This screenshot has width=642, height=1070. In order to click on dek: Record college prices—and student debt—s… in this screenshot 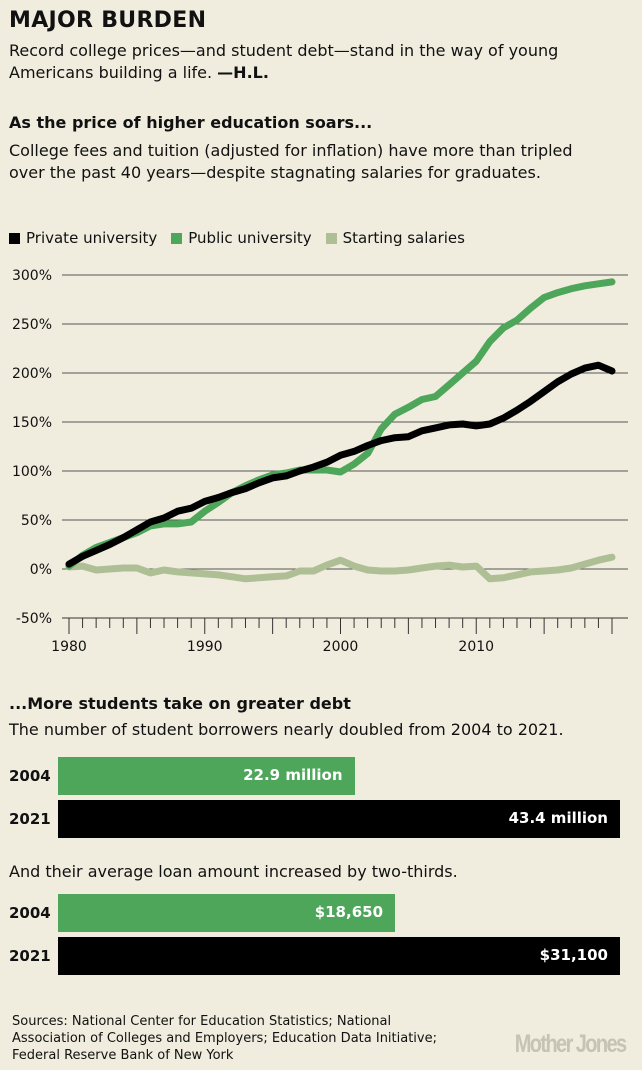, I will do `click(319, 62)`.